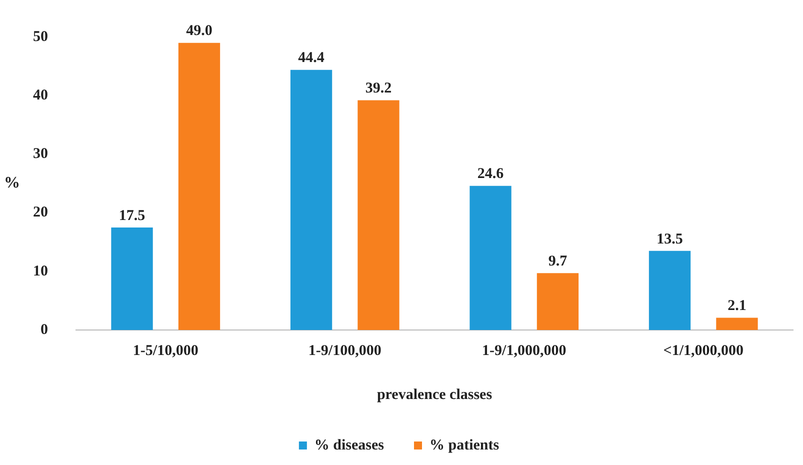 The width and height of the screenshot is (803, 465). What do you see at coordinates (669, 239) in the screenshot?
I see `data-label: 13.5` at bounding box center [669, 239].